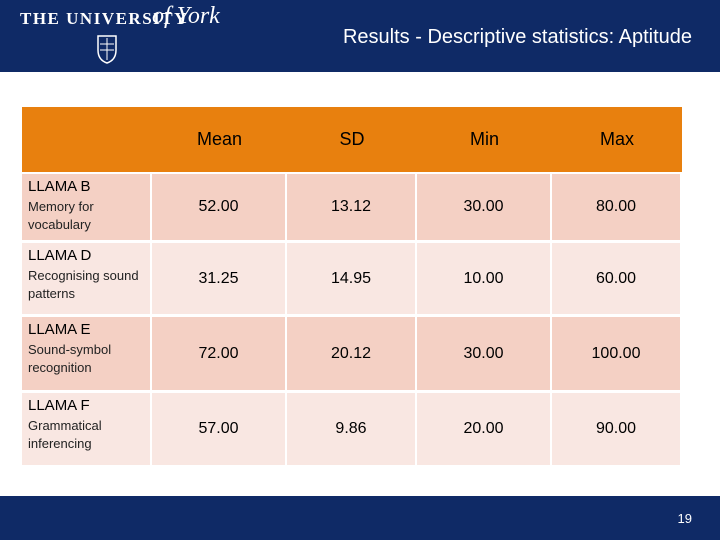 The image size is (720, 540). Describe the element at coordinates (218, 207) in the screenshot. I see `table-cell: 52.00` at that location.